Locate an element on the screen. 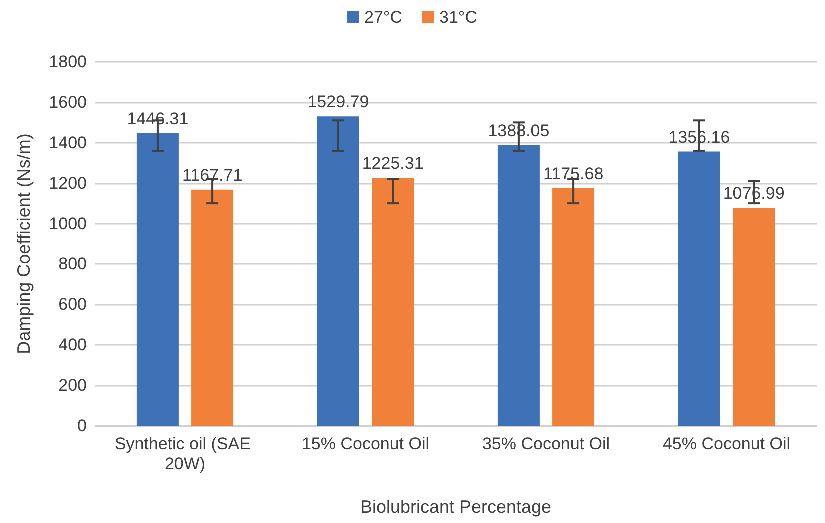  data-label: 1175.68 is located at coordinates (573, 174).